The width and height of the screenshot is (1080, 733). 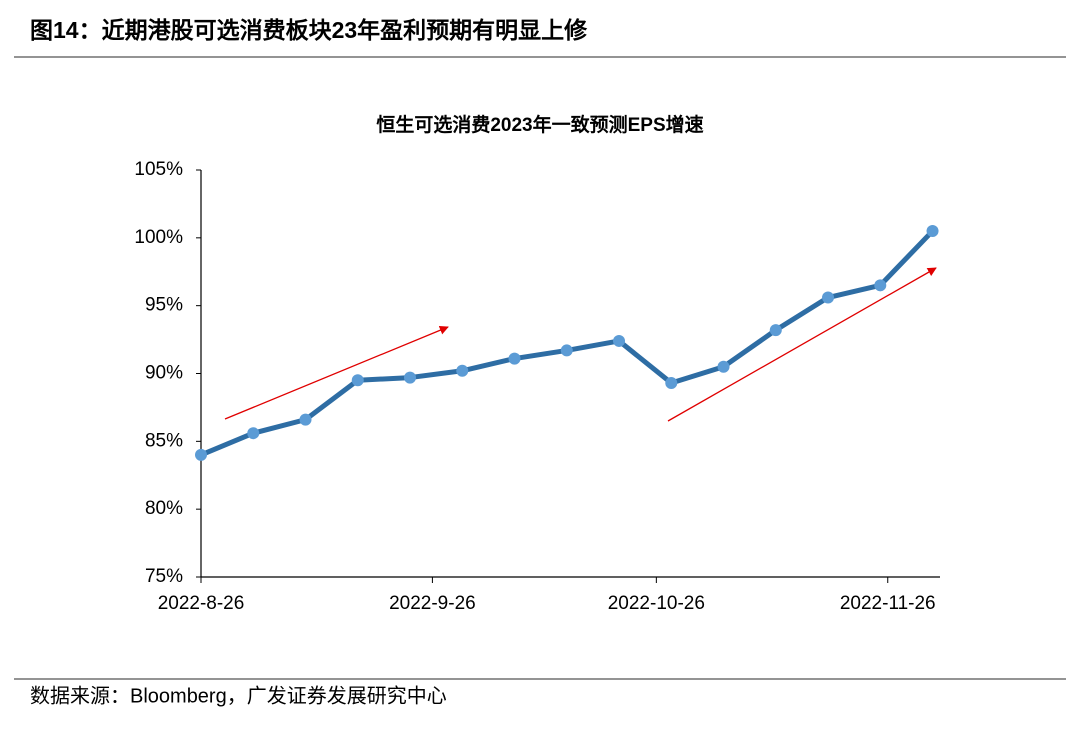 I want to click on y-tick-label: 105%, so click(x=158, y=169).